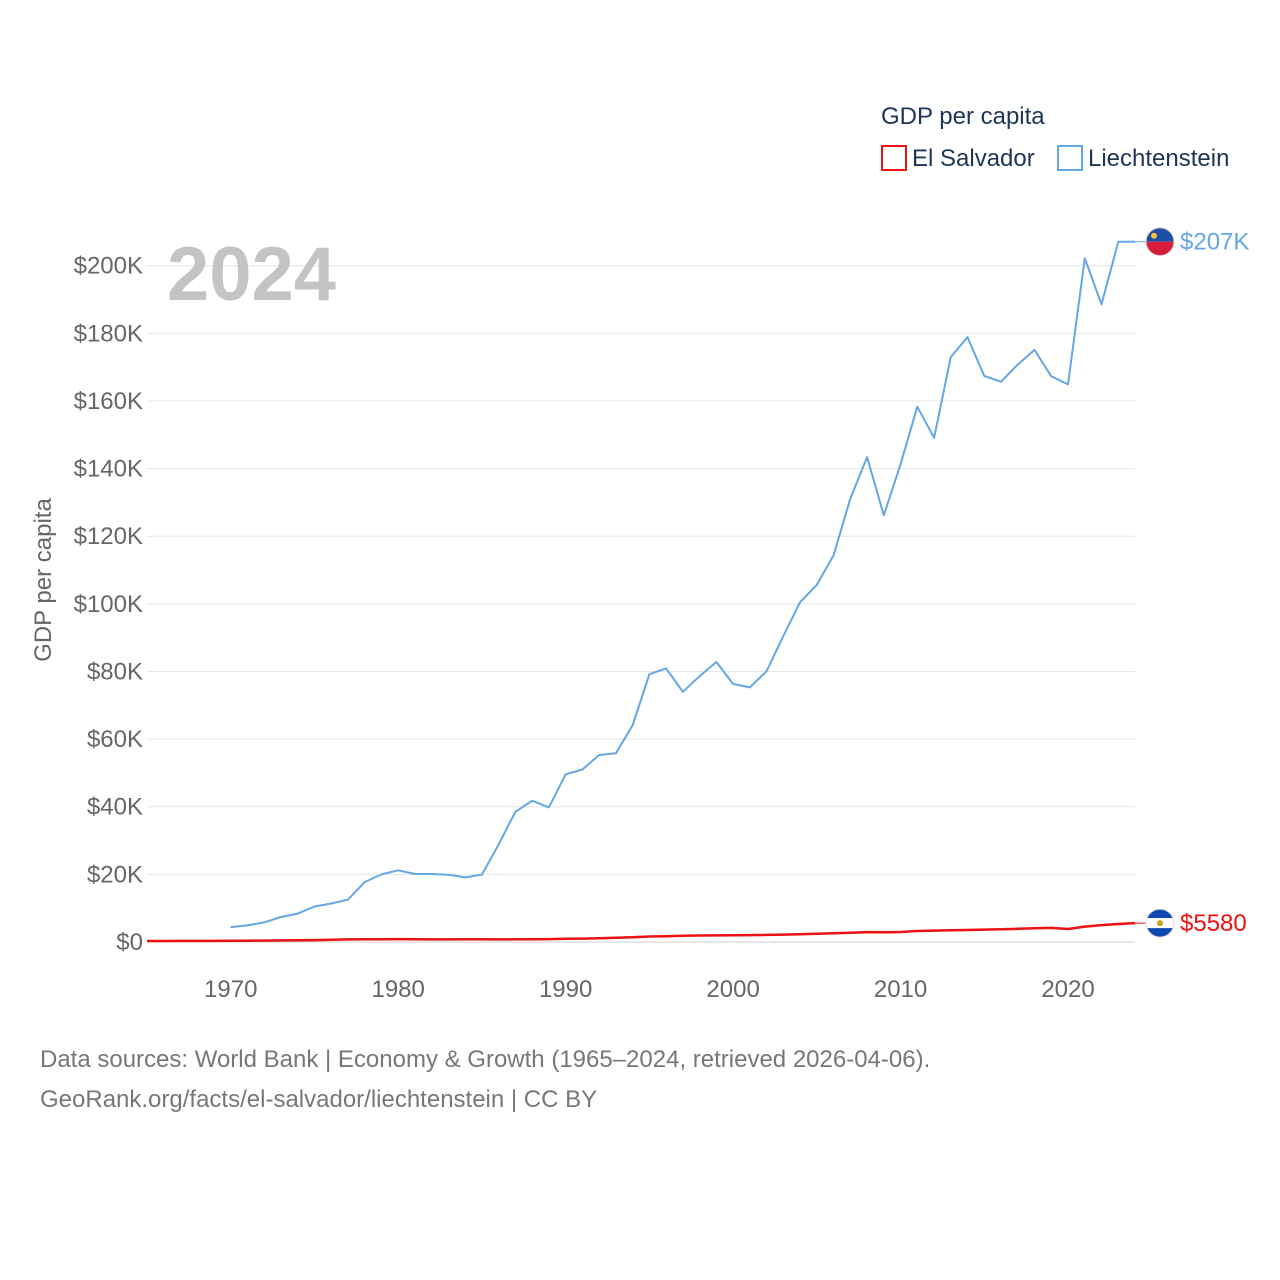 The image size is (1280, 1280). What do you see at coordinates (115, 874) in the screenshot?
I see `y-tick-label: $20K` at bounding box center [115, 874].